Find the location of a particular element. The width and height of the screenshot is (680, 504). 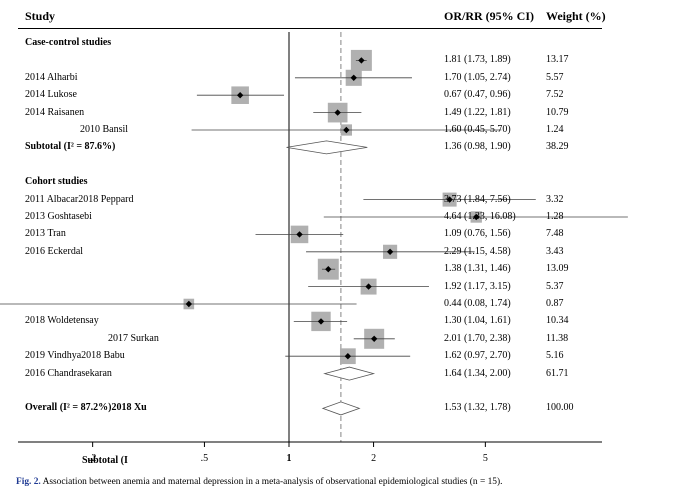

ci-text: 1.53 (1.32, 1.78) is located at coordinates (477, 408).